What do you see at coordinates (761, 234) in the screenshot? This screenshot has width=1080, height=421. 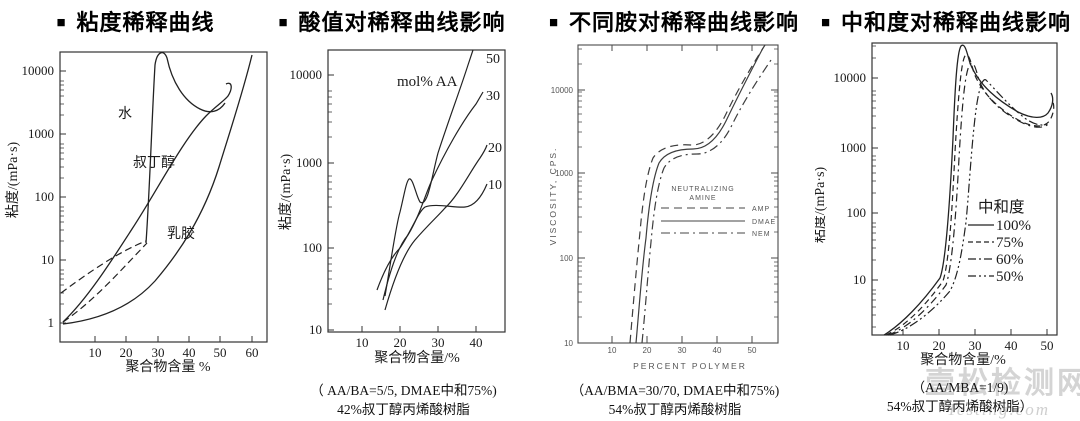 I see `legend-label-nem: NEM` at bounding box center [761, 234].